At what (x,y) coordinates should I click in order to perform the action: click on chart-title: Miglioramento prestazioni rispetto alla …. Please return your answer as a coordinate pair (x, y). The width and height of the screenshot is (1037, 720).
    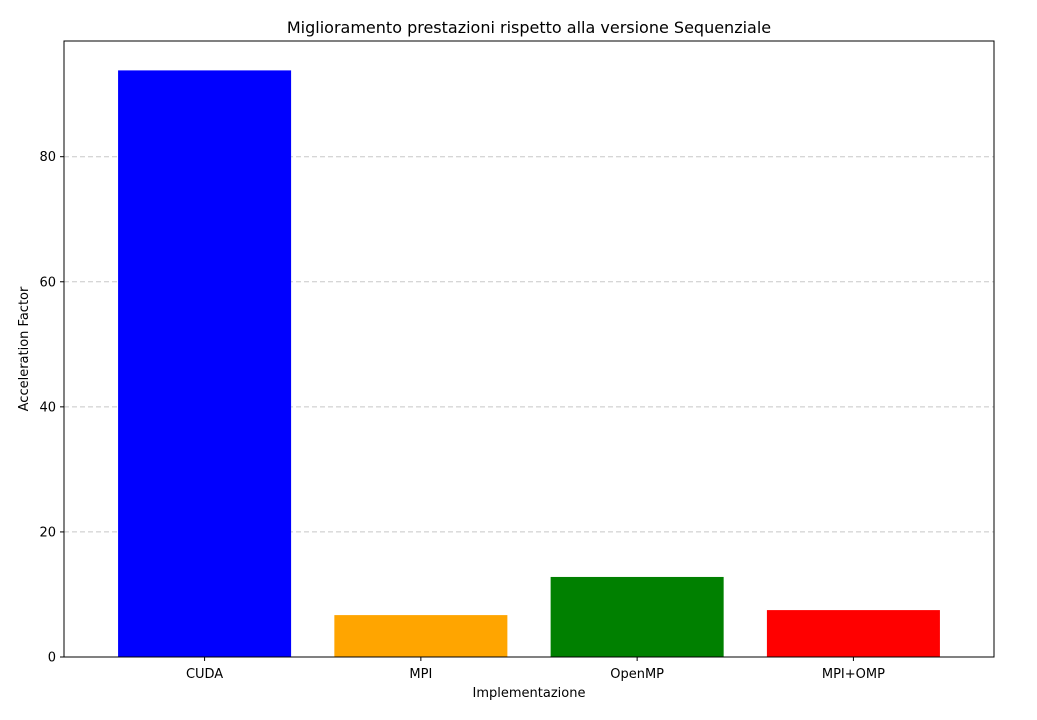
    Looking at the image, I should click on (529, 27).